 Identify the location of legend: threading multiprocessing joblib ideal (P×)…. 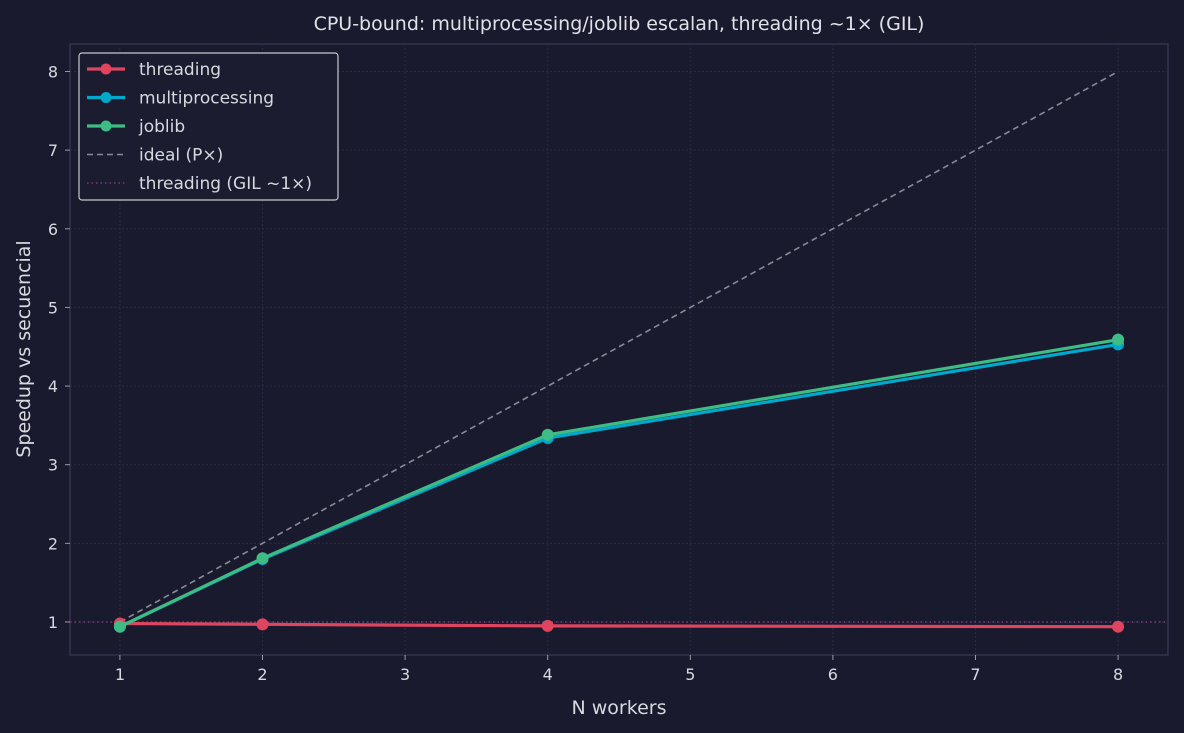
(208, 126).